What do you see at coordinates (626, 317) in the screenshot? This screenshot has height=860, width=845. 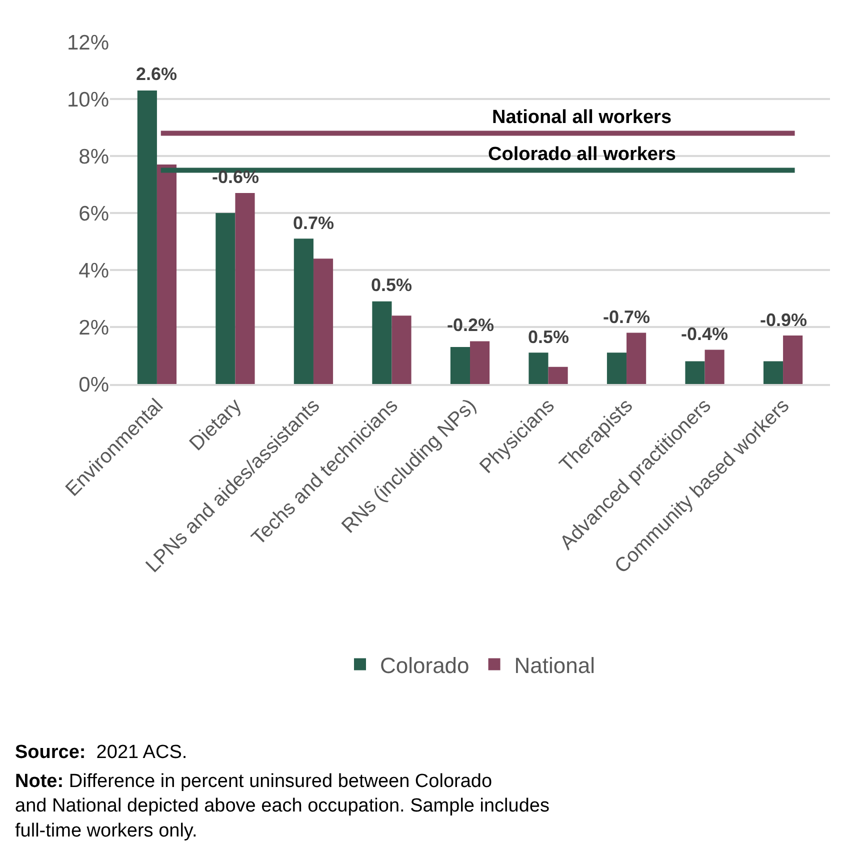 I see `annotation: -0.7%` at bounding box center [626, 317].